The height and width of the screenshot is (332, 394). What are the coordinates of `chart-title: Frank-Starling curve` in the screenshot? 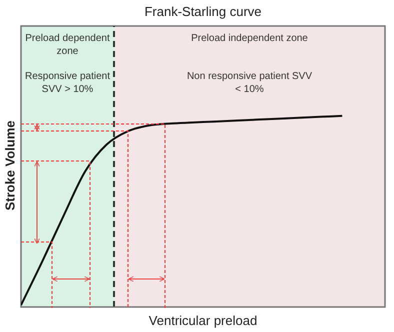 It's located at (203, 11).